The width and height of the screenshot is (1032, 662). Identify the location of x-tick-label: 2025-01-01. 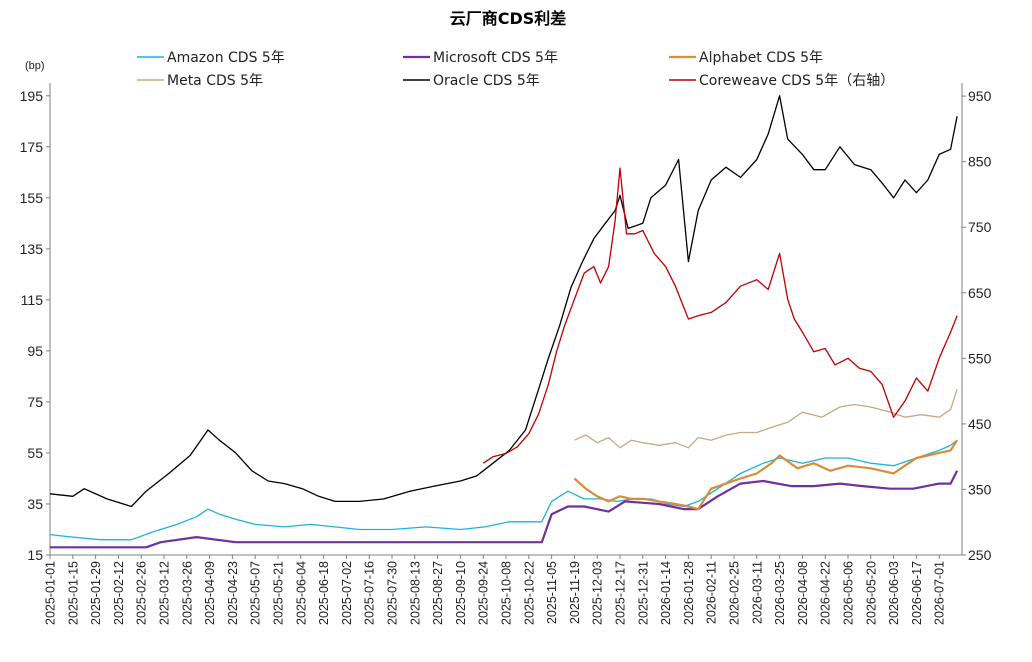
(51, 593).